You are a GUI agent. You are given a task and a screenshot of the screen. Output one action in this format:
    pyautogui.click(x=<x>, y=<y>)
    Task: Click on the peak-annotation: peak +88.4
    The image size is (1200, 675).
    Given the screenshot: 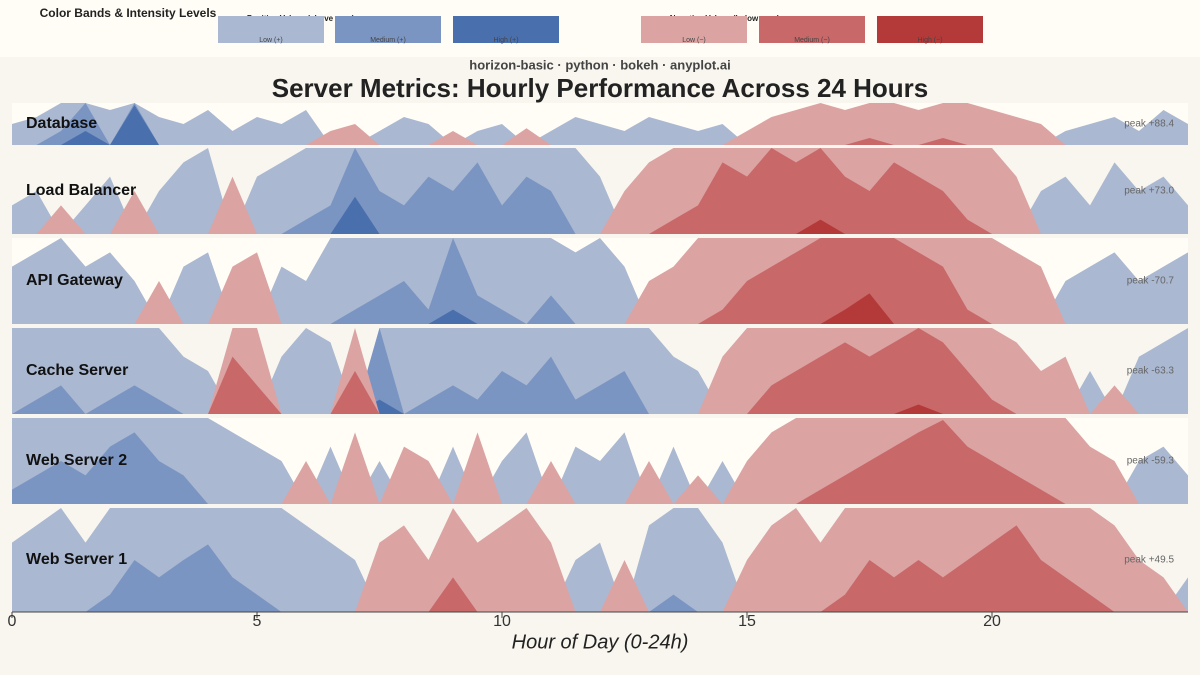 What is the action you would take?
    pyautogui.click(x=1149, y=124)
    